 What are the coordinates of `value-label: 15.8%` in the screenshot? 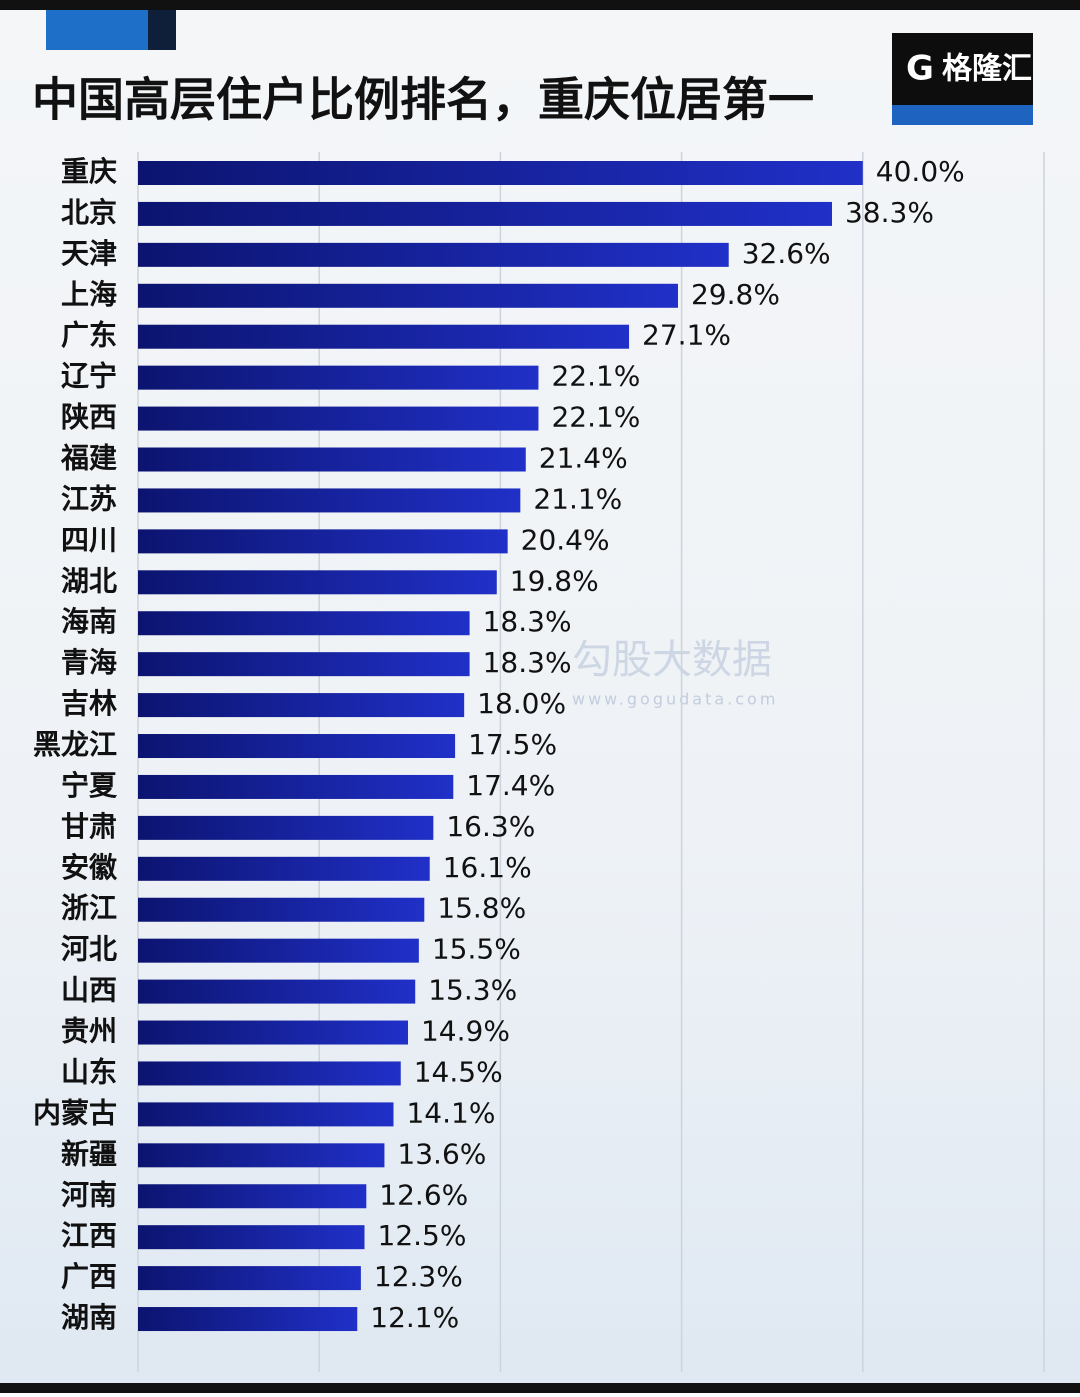 It's located at (481, 908).